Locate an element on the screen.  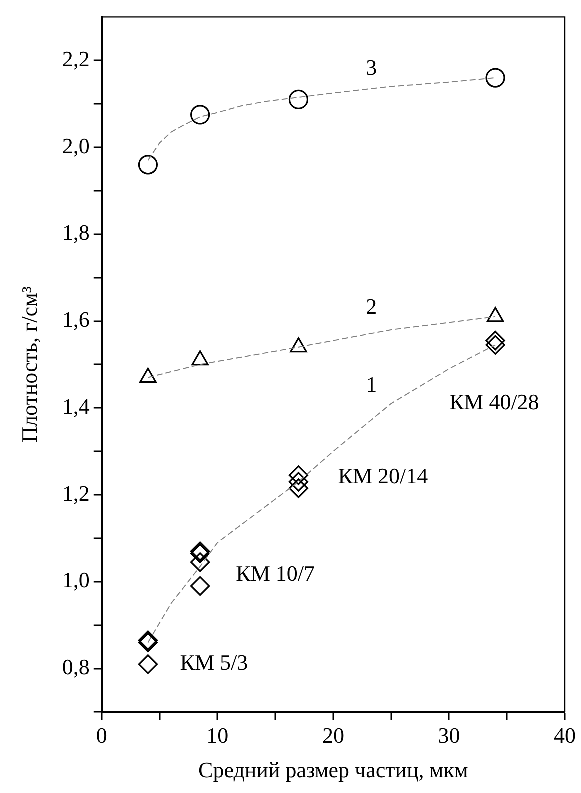
y-tick-label: 1,8 is located at coordinates (76, 233).